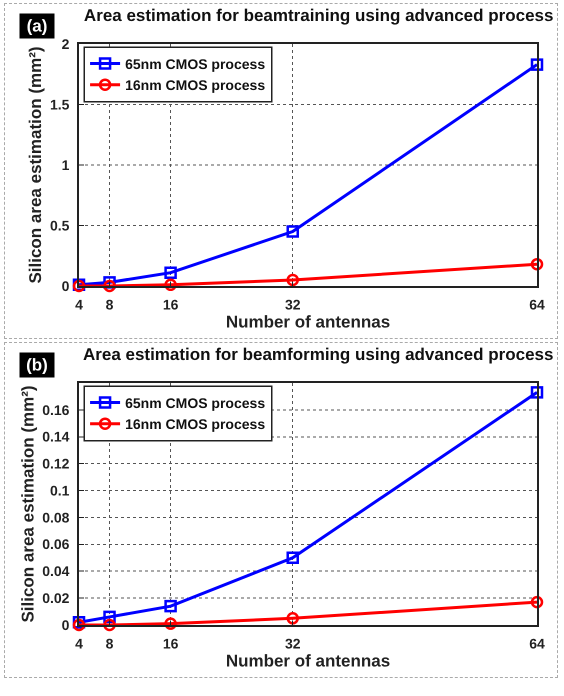 The image size is (564, 696). Describe the element at coordinates (66, 44) in the screenshot. I see `y-tick-label: 2` at that location.